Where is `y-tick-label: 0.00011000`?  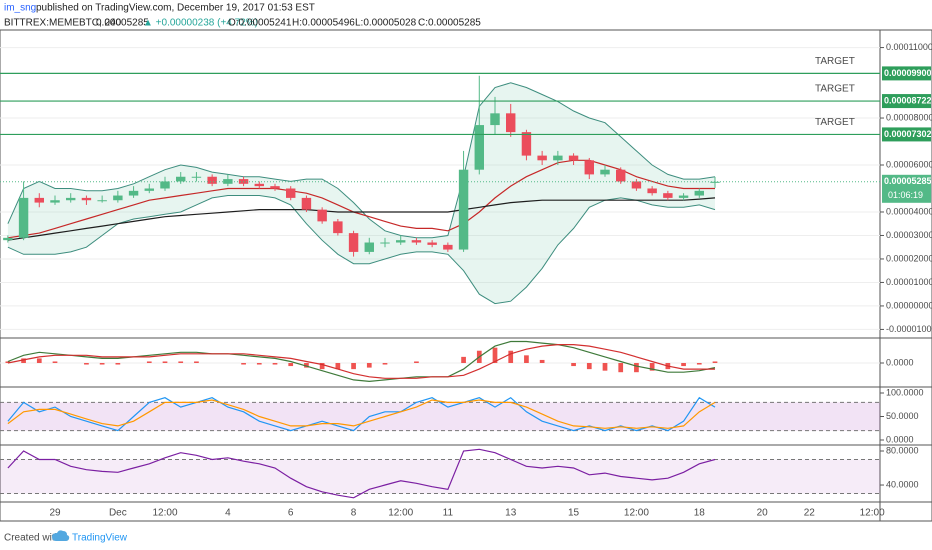 y-tick-label: 0.00011000 is located at coordinates (909, 47).